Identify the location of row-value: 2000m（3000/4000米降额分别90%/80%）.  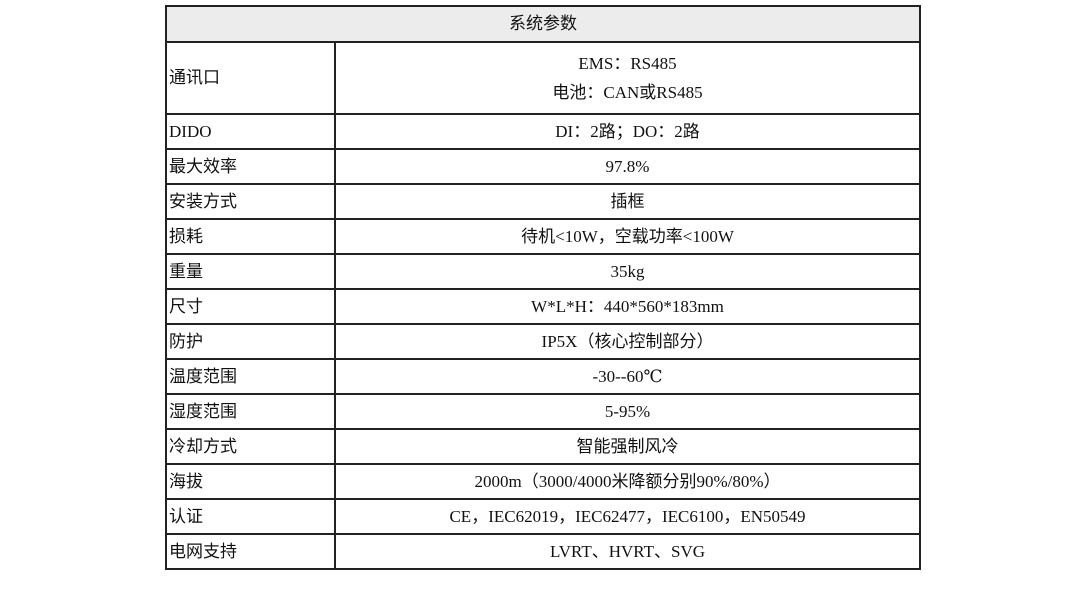
(627, 481).